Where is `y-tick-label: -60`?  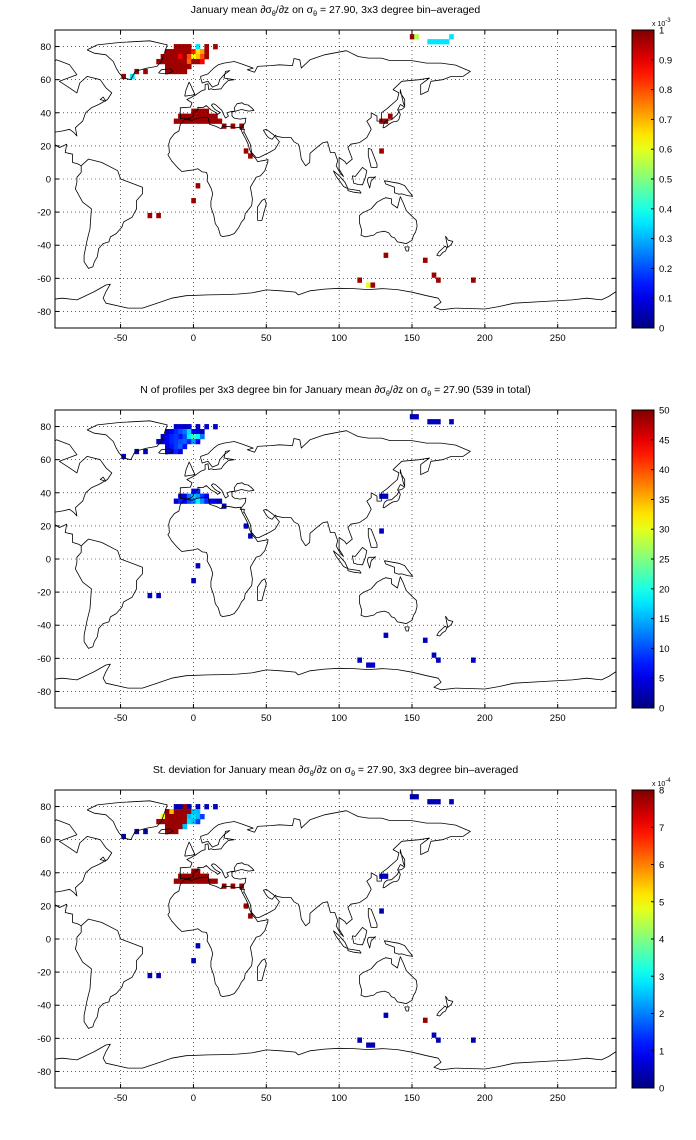
y-tick-label: -60 is located at coordinates (44, 659).